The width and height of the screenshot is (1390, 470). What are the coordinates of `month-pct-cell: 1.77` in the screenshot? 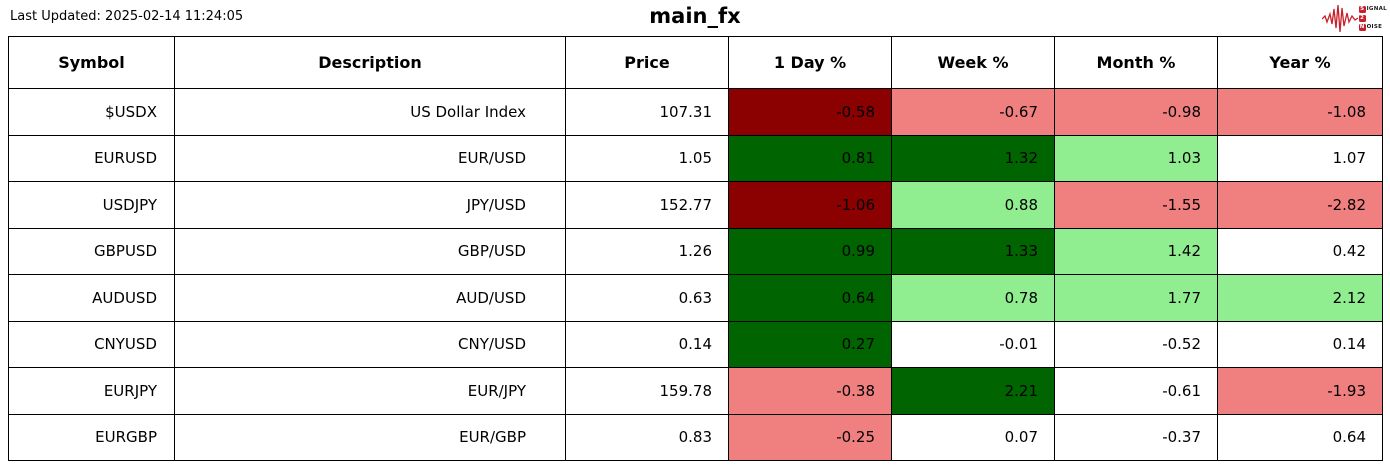 It's located at (1136, 298).